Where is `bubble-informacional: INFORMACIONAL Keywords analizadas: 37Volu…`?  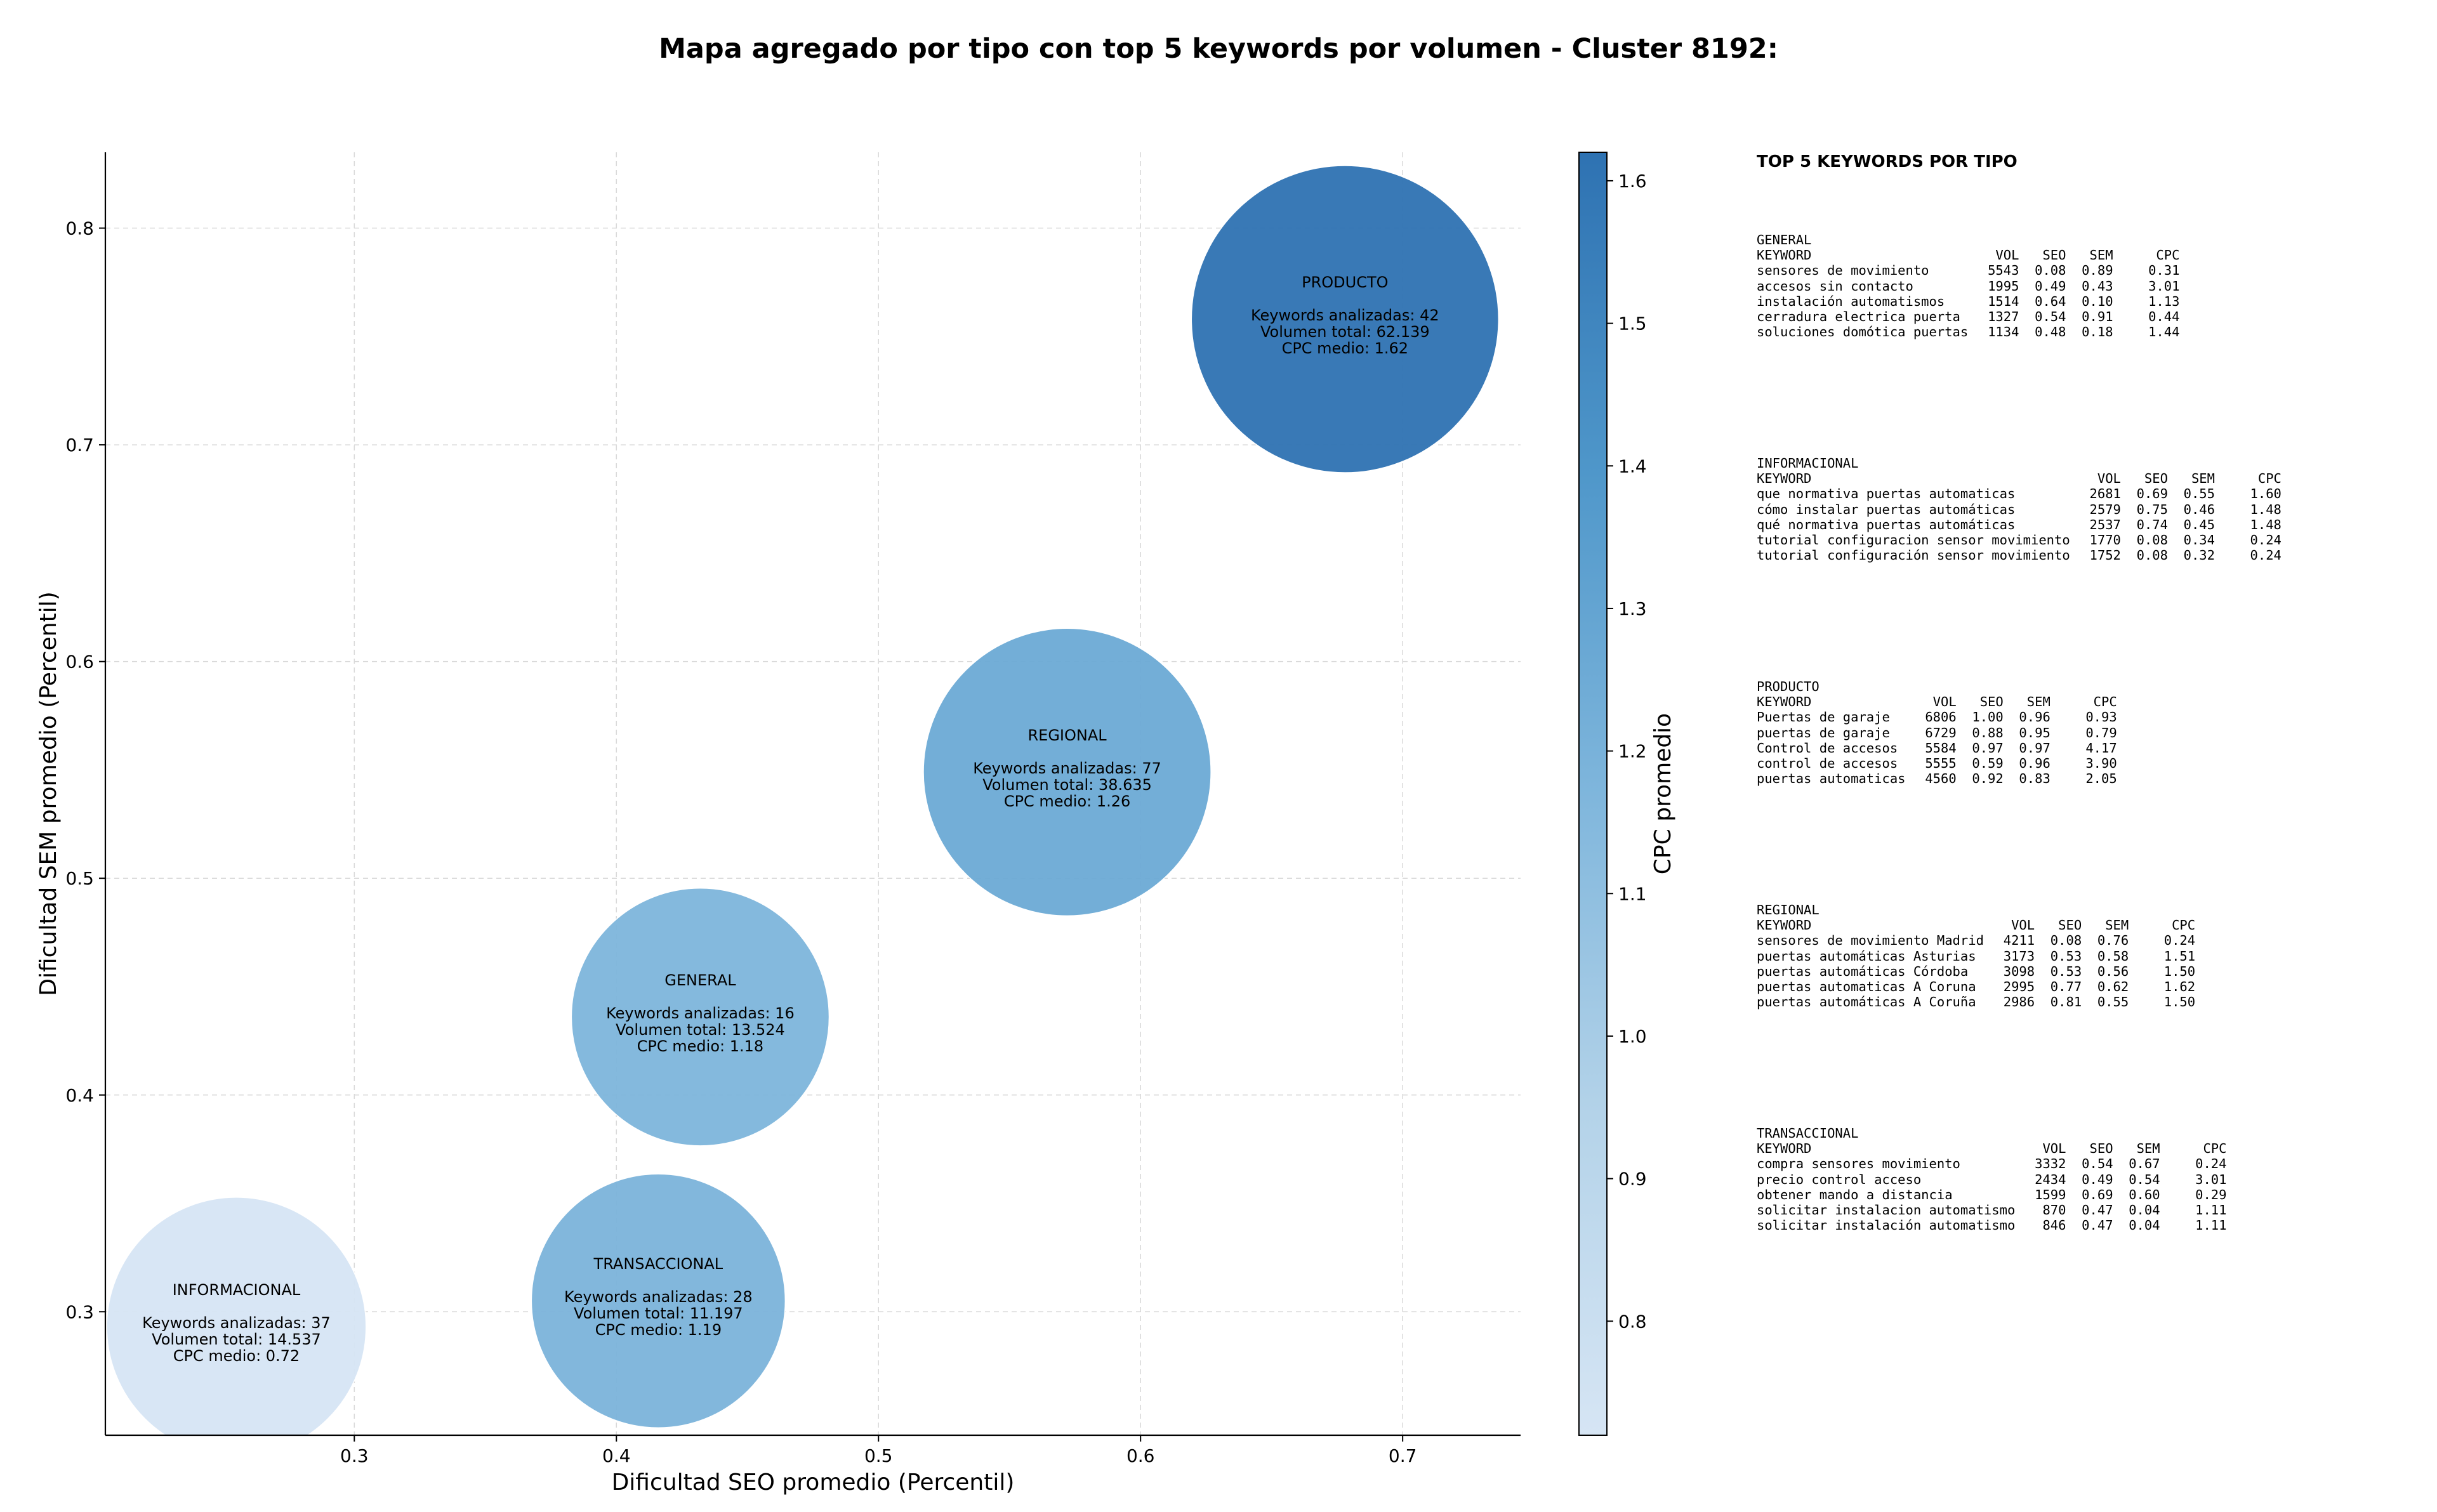
bubble-informacional: INFORMACIONAL Keywords analizadas: 37Volu… is located at coordinates (236, 1316).